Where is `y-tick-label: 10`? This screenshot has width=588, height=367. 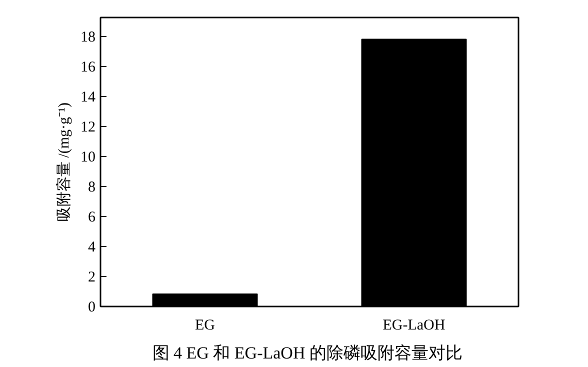 y-tick-label: 10 is located at coordinates (88, 157).